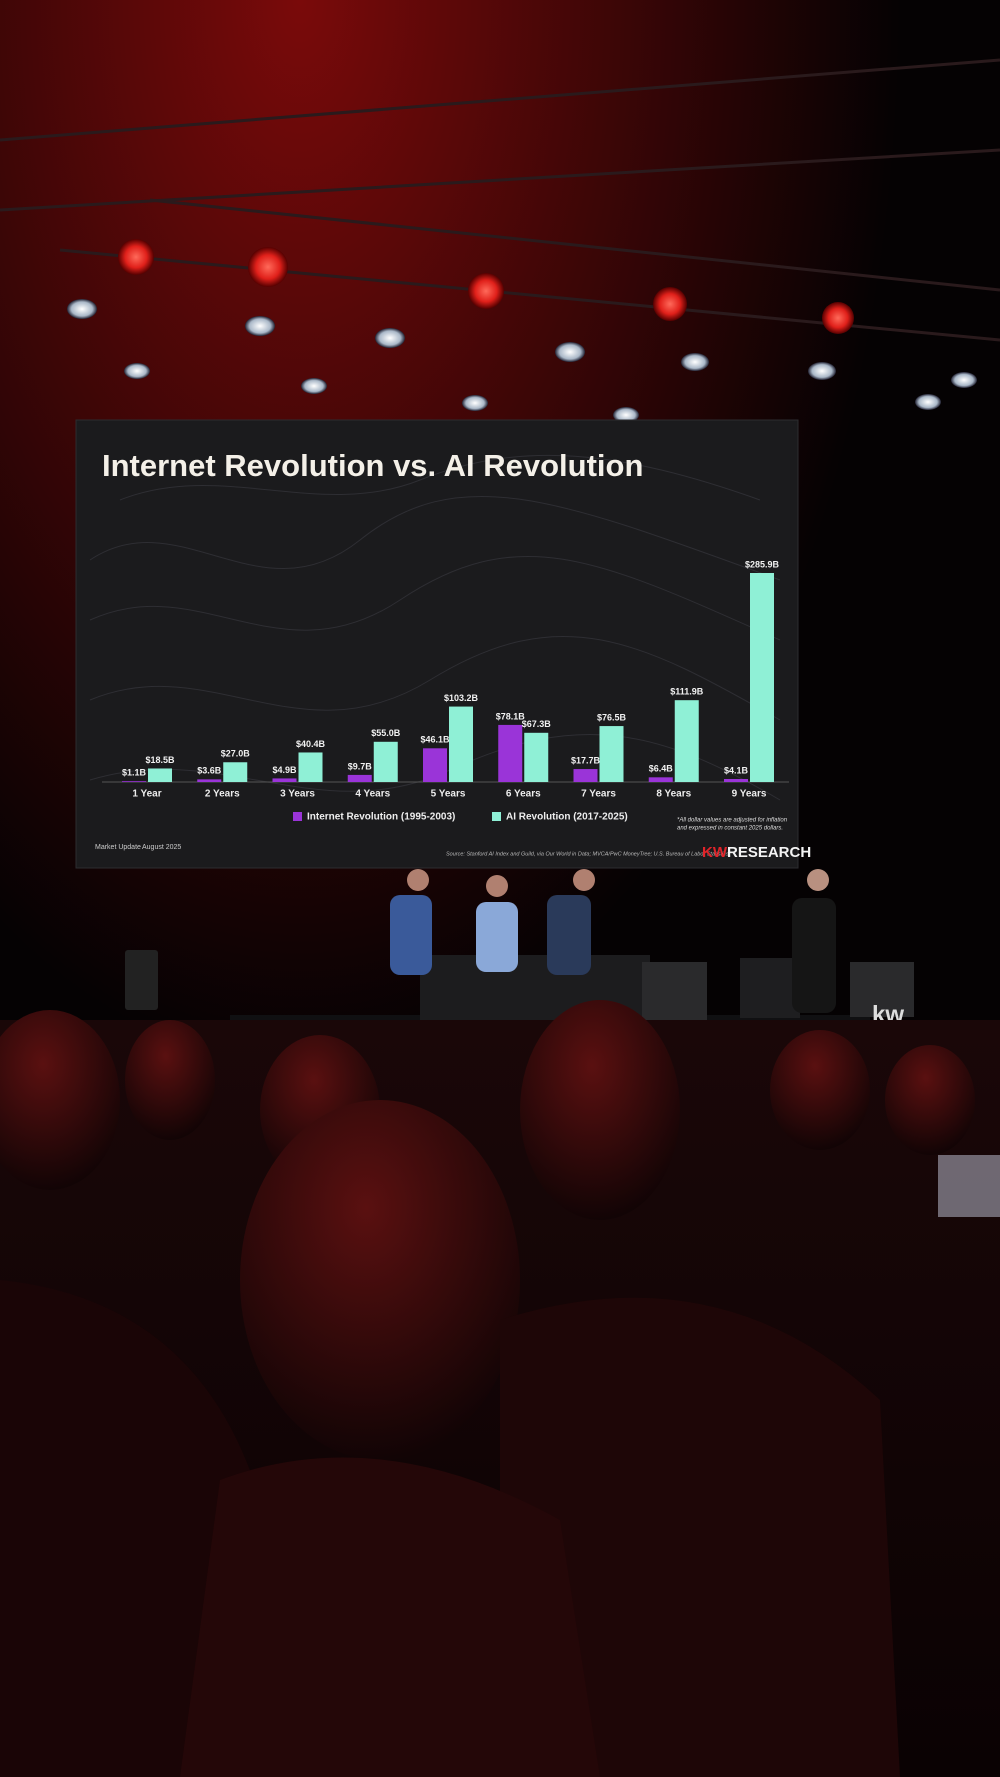 The image size is (1000, 1777). I want to click on value-label: $1.1B, so click(134, 773).